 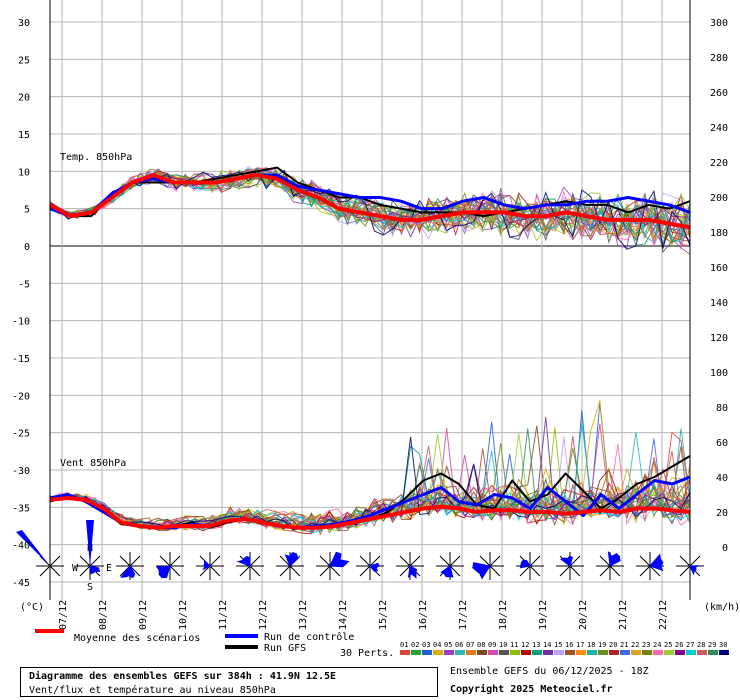 What do you see at coordinates (90, 587) in the screenshot?
I see `compass-south-label: S` at bounding box center [90, 587].